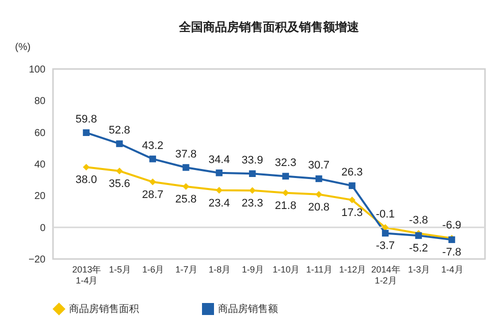  What do you see at coordinates (352, 269) in the screenshot?
I see `x-tick-label: 1-12月` at bounding box center [352, 269].